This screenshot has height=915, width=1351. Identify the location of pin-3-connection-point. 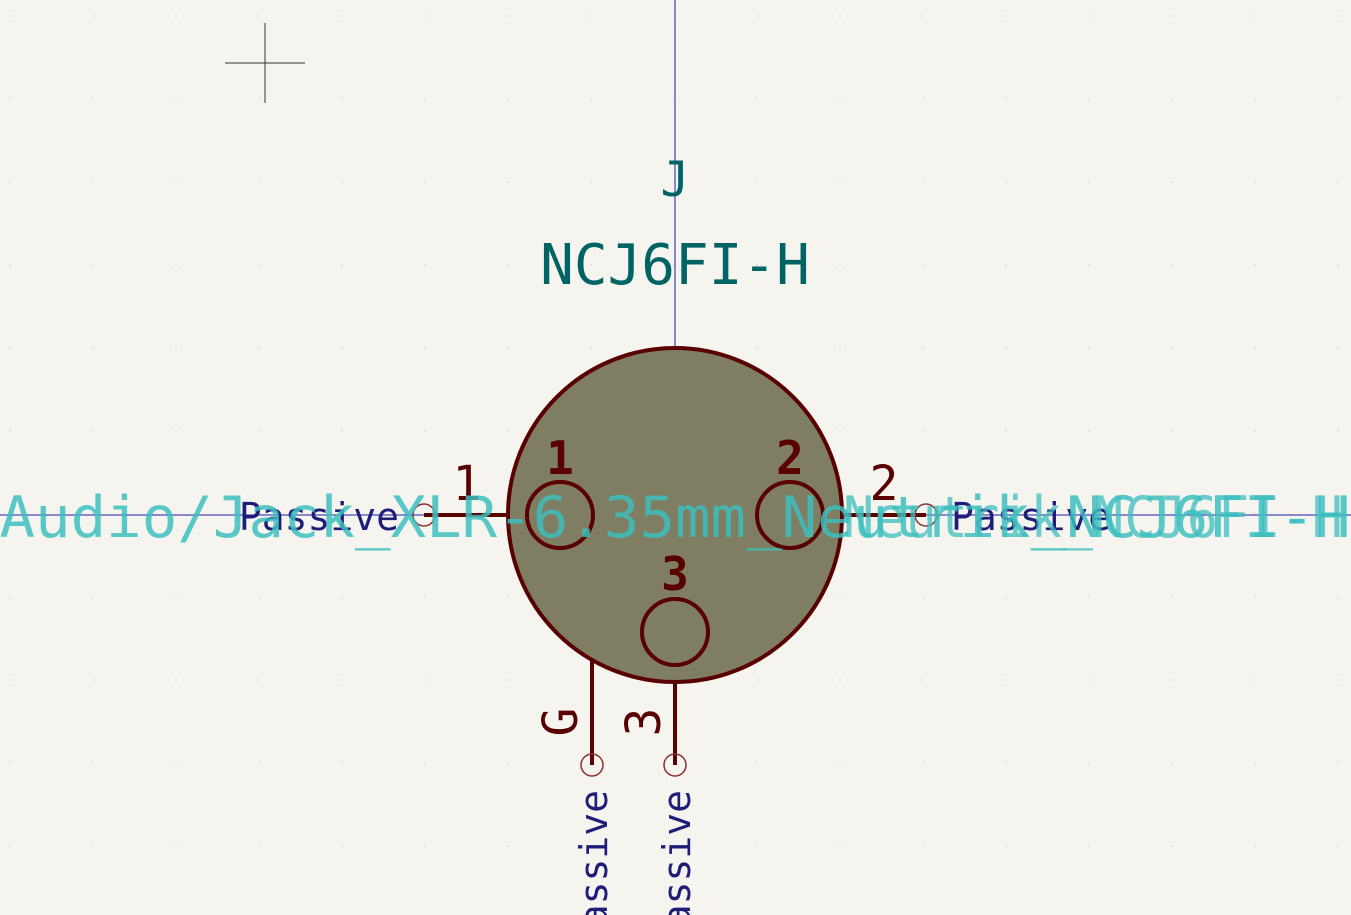
(675, 765).